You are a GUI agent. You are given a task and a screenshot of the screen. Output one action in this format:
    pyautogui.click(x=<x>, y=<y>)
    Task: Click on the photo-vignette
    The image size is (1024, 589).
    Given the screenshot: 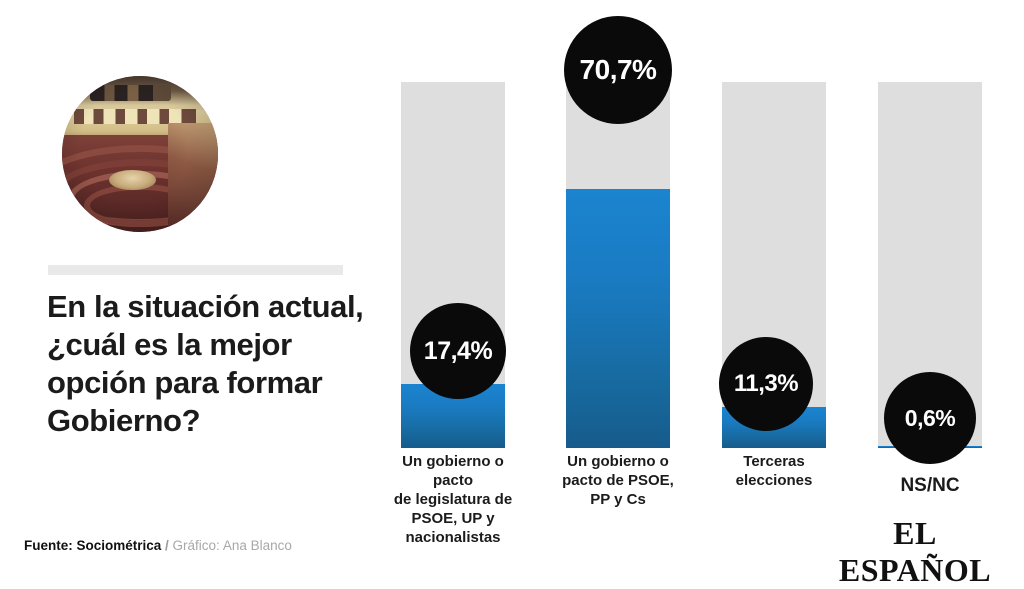 What is the action you would take?
    pyautogui.click(x=140, y=154)
    